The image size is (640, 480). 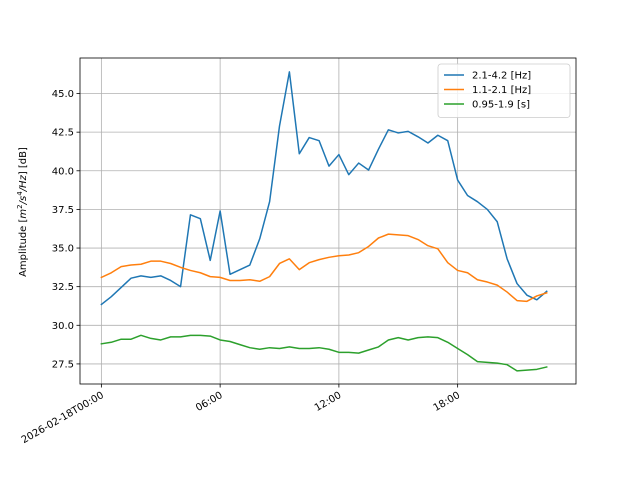 What do you see at coordinates (23, 201) in the screenshot?
I see `y-axis-label-mid: /s` at bounding box center [23, 201].